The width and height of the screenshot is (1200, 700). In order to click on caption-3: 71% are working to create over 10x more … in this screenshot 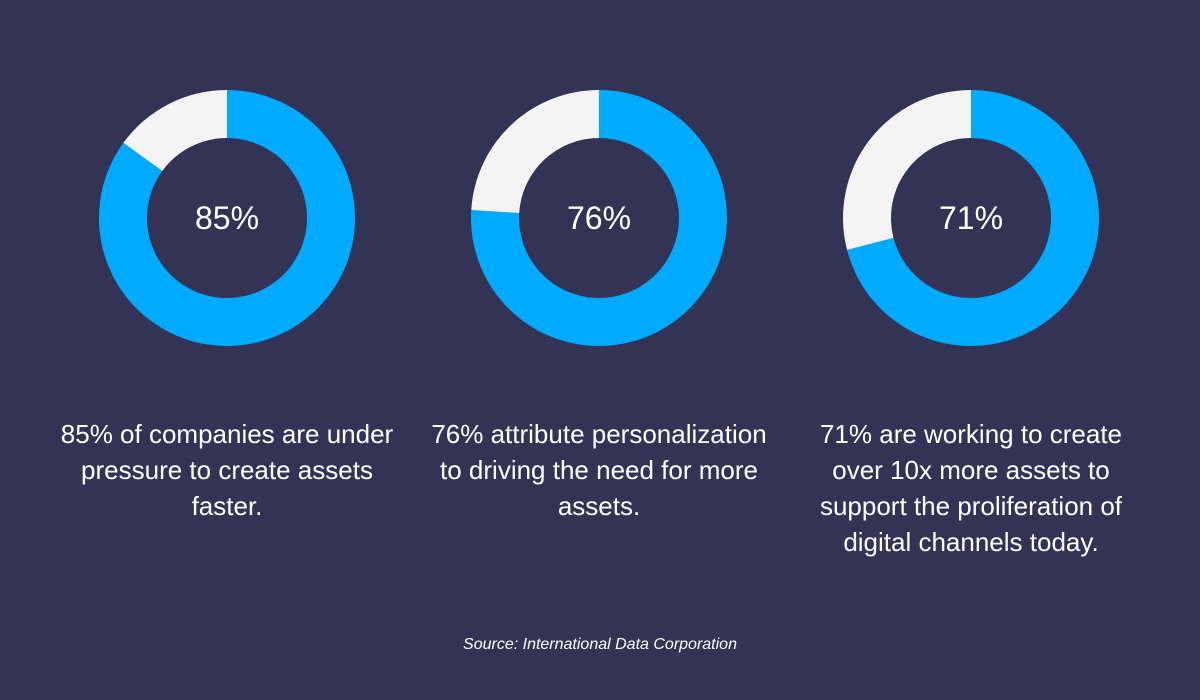, I will do `click(971, 488)`.